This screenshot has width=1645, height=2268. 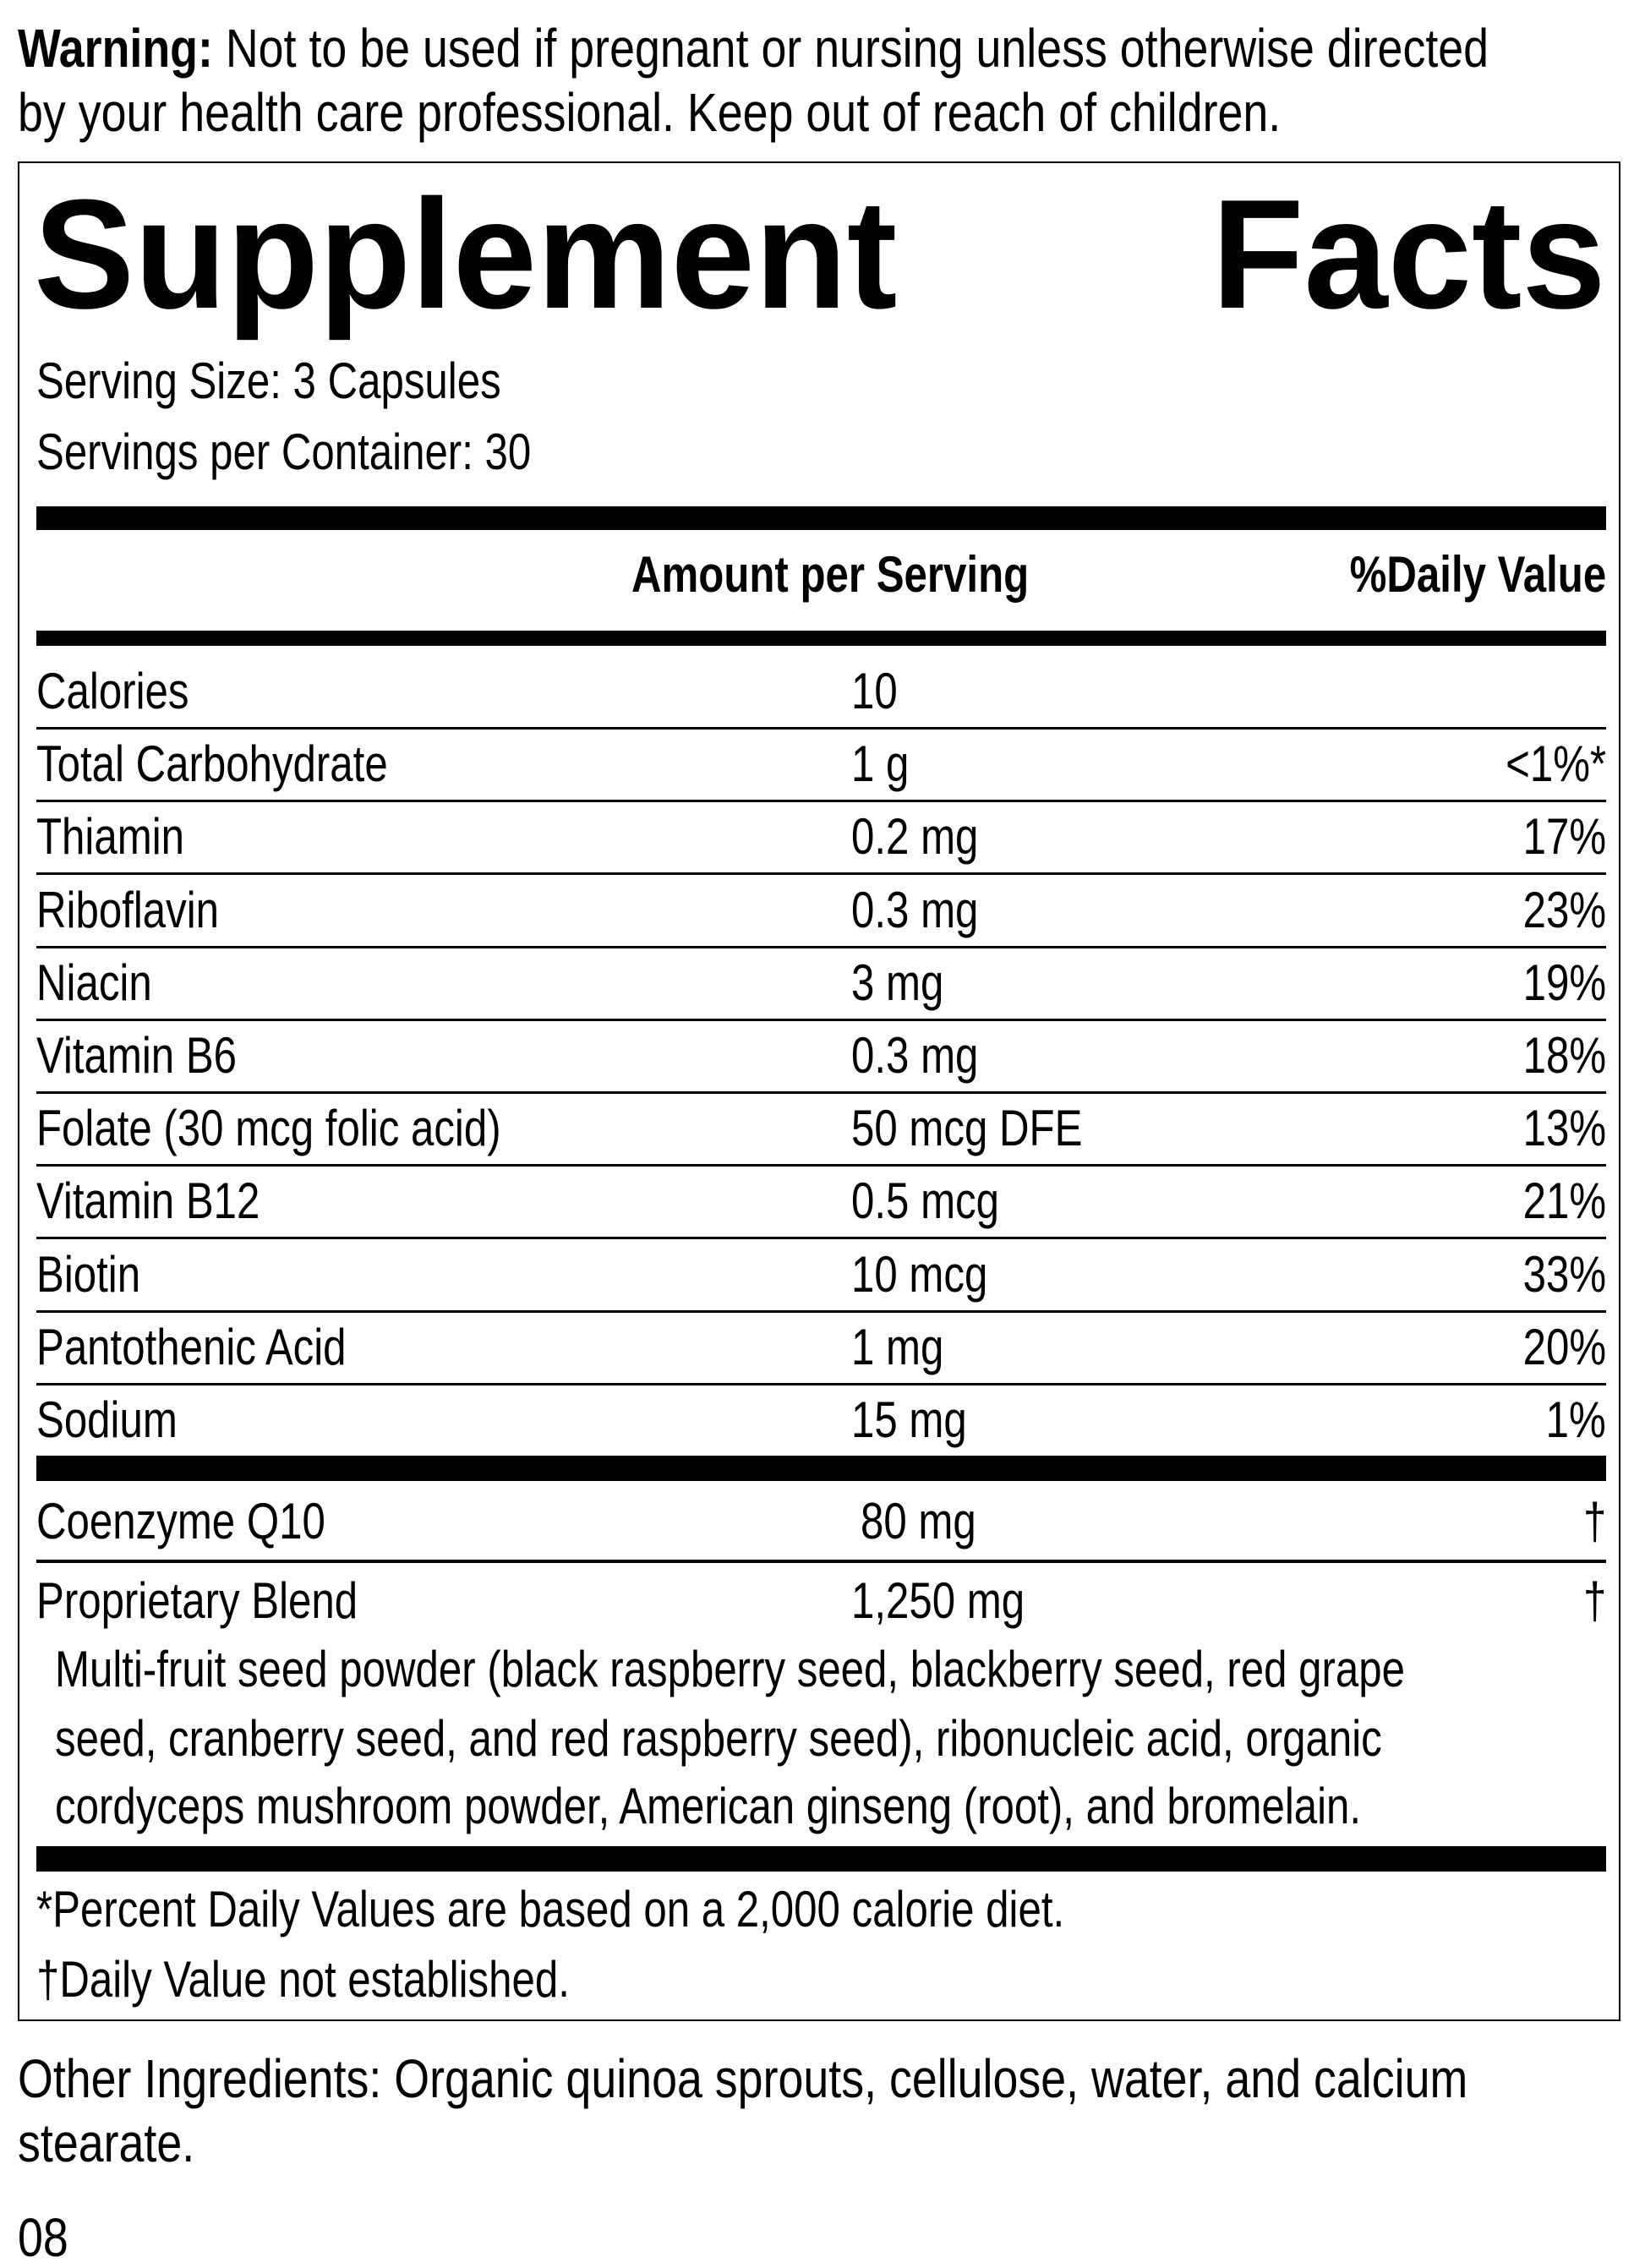 I want to click on nutrient-amount: 1 g, so click(x=880, y=764).